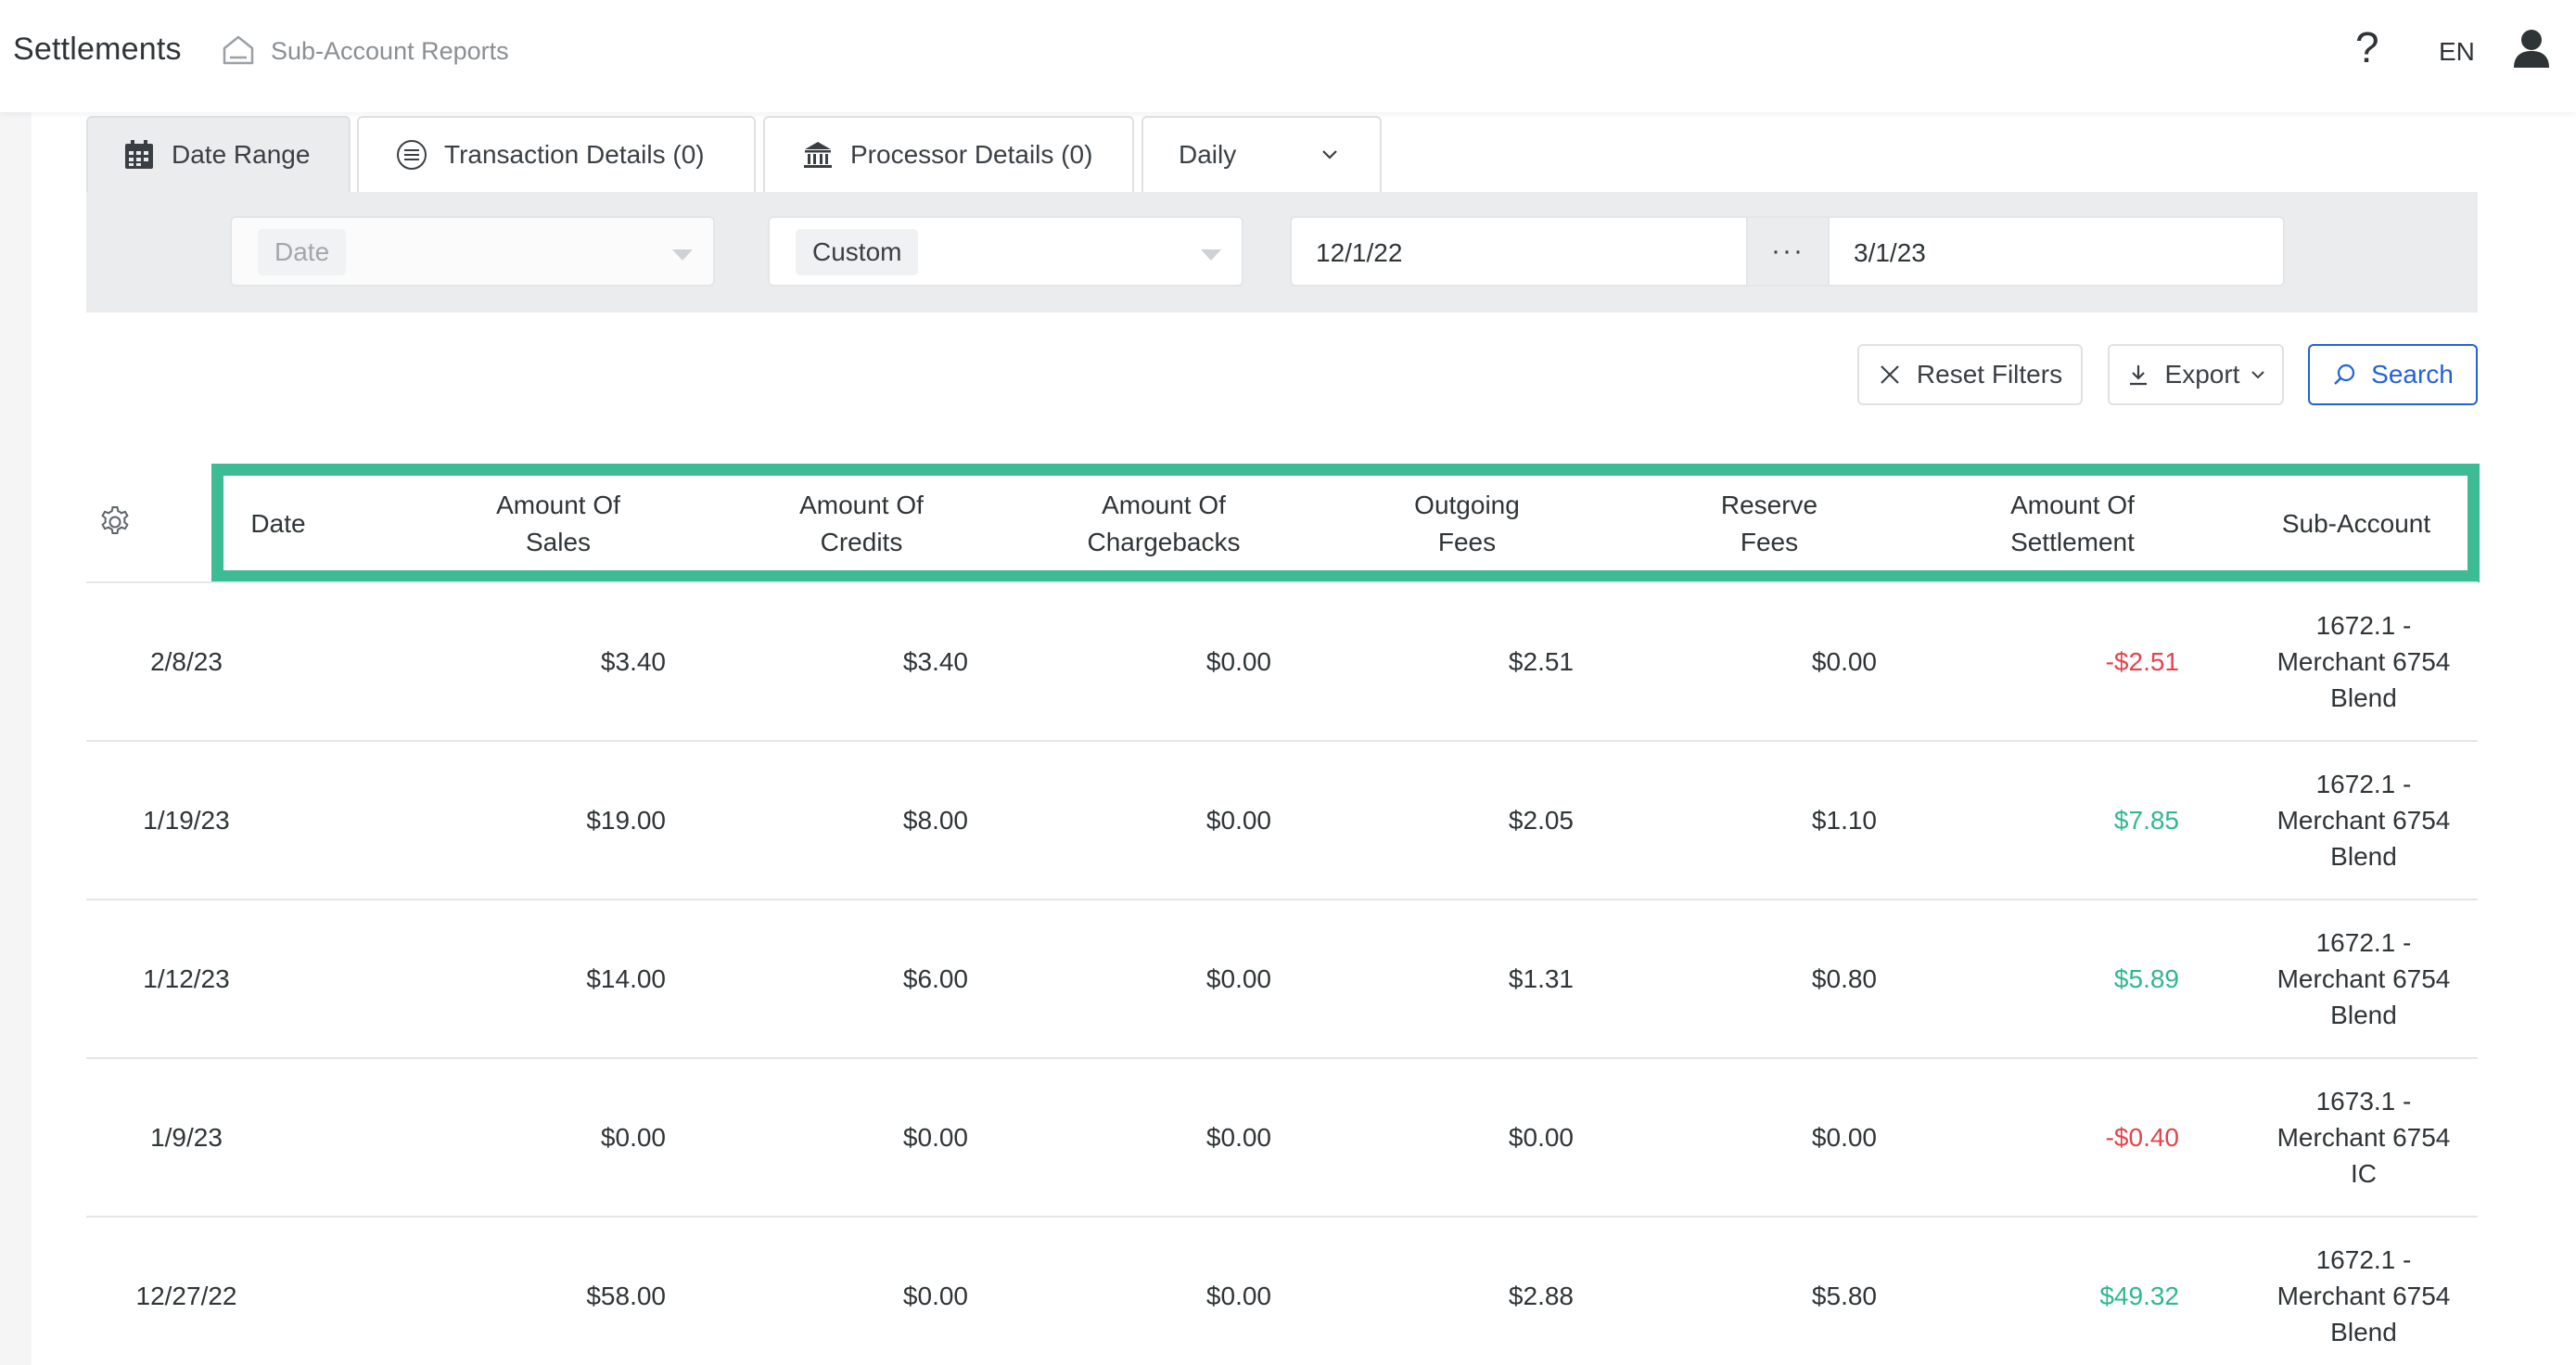  What do you see at coordinates (626, 1295) in the screenshot?
I see `sales-cell: $58.00` at bounding box center [626, 1295].